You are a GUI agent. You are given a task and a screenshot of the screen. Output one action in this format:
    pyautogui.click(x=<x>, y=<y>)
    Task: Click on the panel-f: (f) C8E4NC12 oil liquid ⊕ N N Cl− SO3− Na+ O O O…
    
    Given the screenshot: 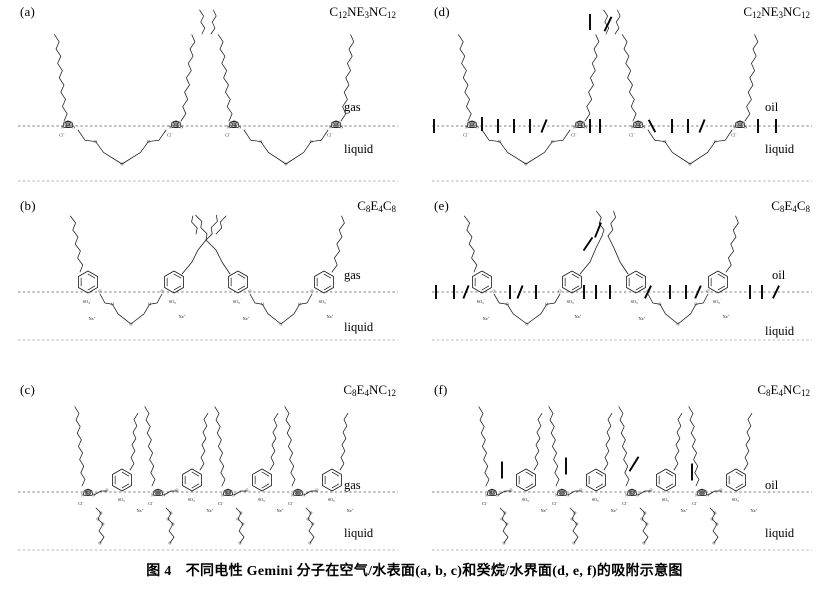 What is the action you would take?
    pyautogui.click(x=620, y=470)
    